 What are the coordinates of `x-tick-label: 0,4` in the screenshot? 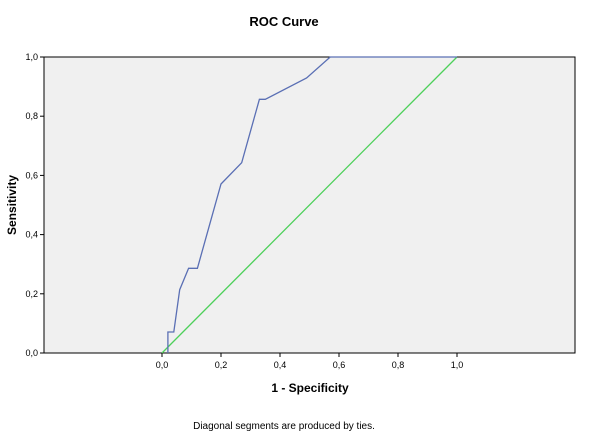 It's located at (280, 365).